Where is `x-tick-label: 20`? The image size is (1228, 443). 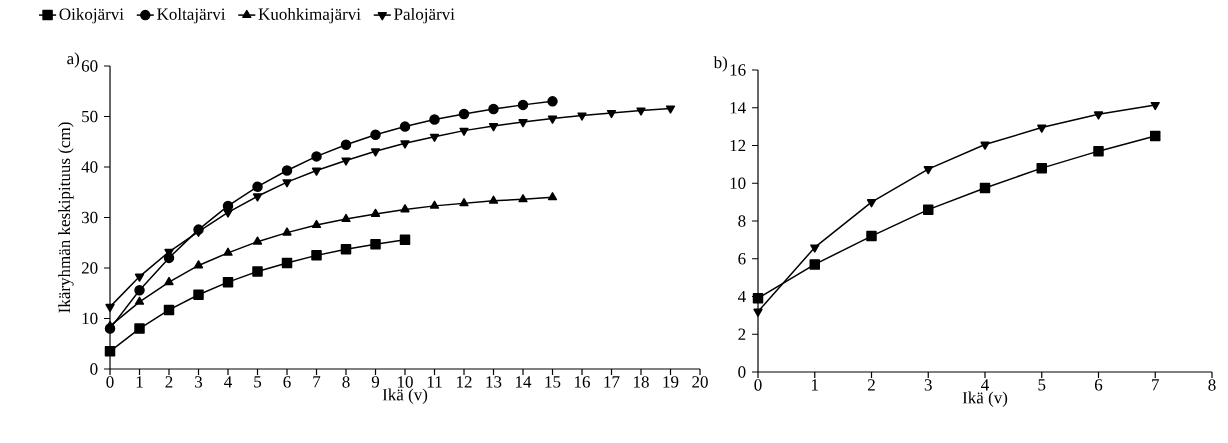 x-tick-label: 20 is located at coordinates (700, 382).